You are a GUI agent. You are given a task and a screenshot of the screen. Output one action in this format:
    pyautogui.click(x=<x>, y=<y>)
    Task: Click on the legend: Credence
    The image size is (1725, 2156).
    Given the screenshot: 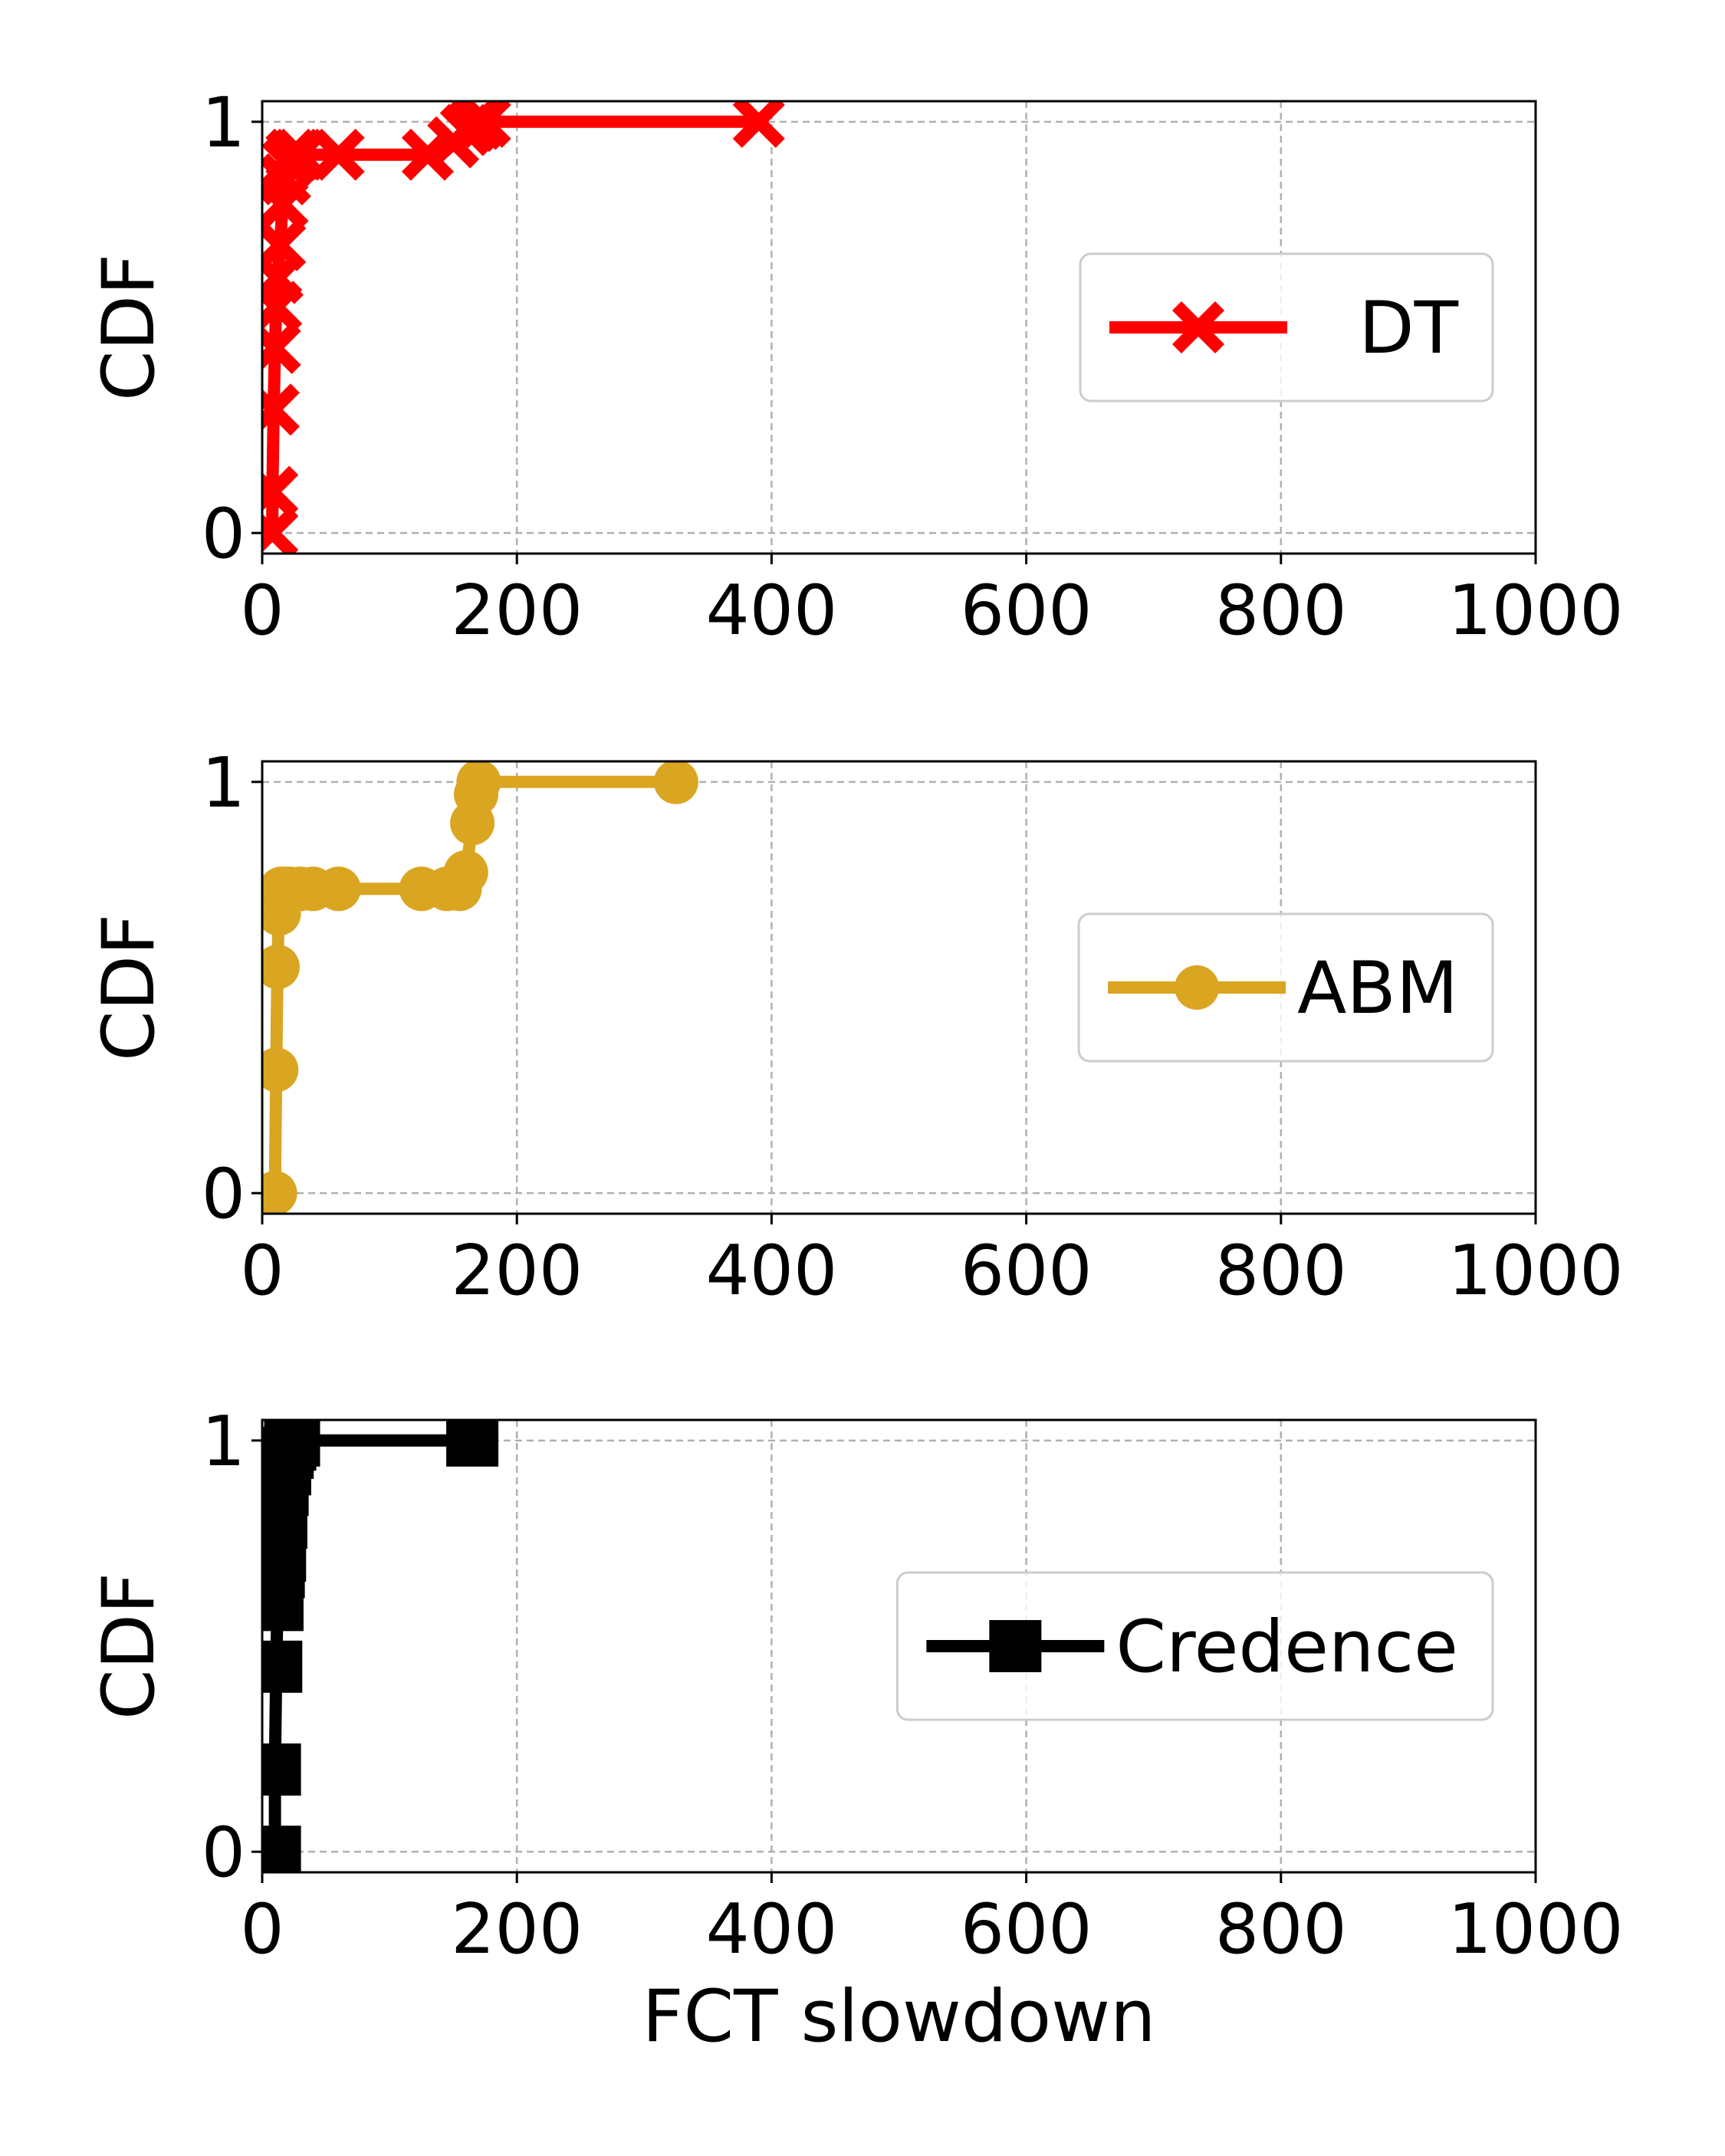 What is the action you would take?
    pyautogui.click(x=1194, y=1646)
    